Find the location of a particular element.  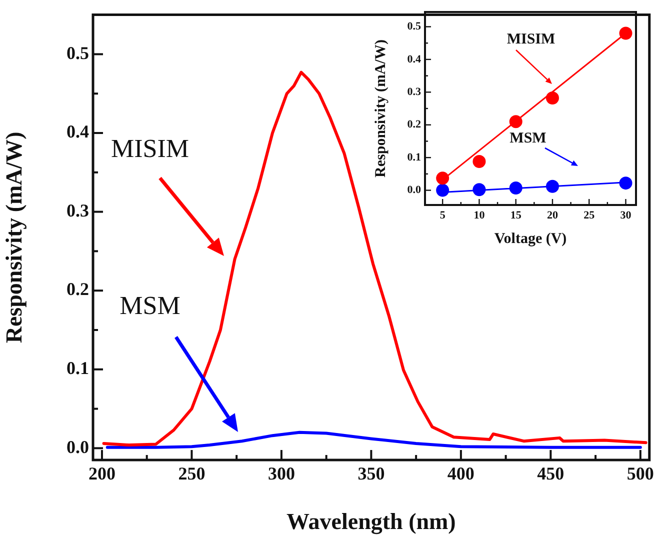

x-tick-label: 350 is located at coordinates (371, 473).